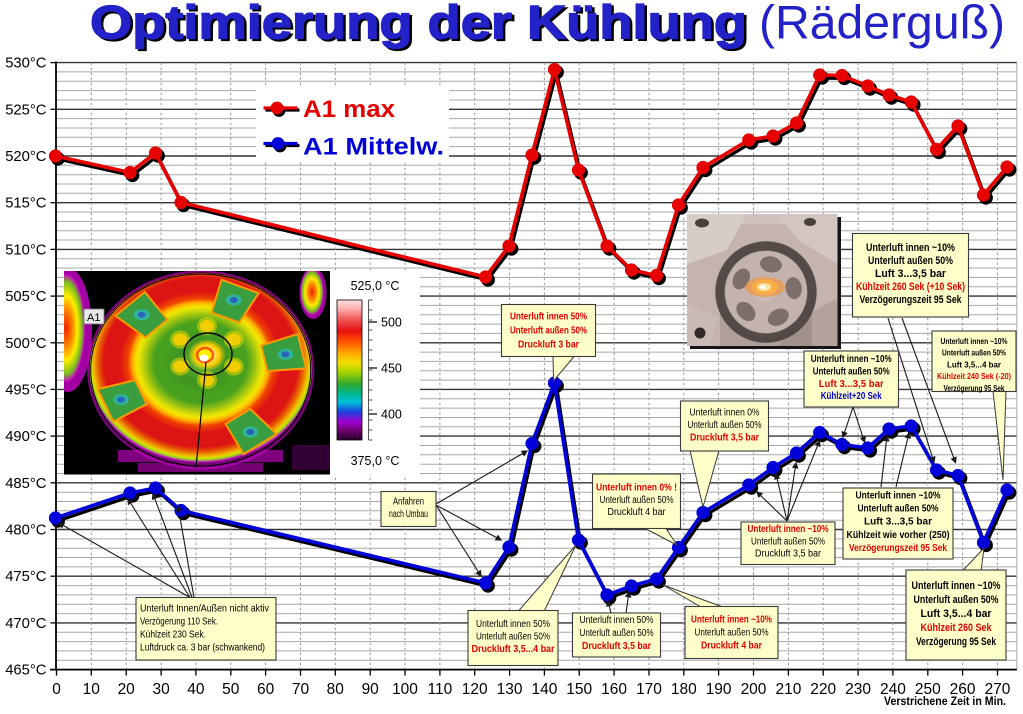 The height and width of the screenshot is (714, 1023). What do you see at coordinates (373, 147) in the screenshot?
I see `svg-text: A1 Mittelw.` at bounding box center [373, 147].